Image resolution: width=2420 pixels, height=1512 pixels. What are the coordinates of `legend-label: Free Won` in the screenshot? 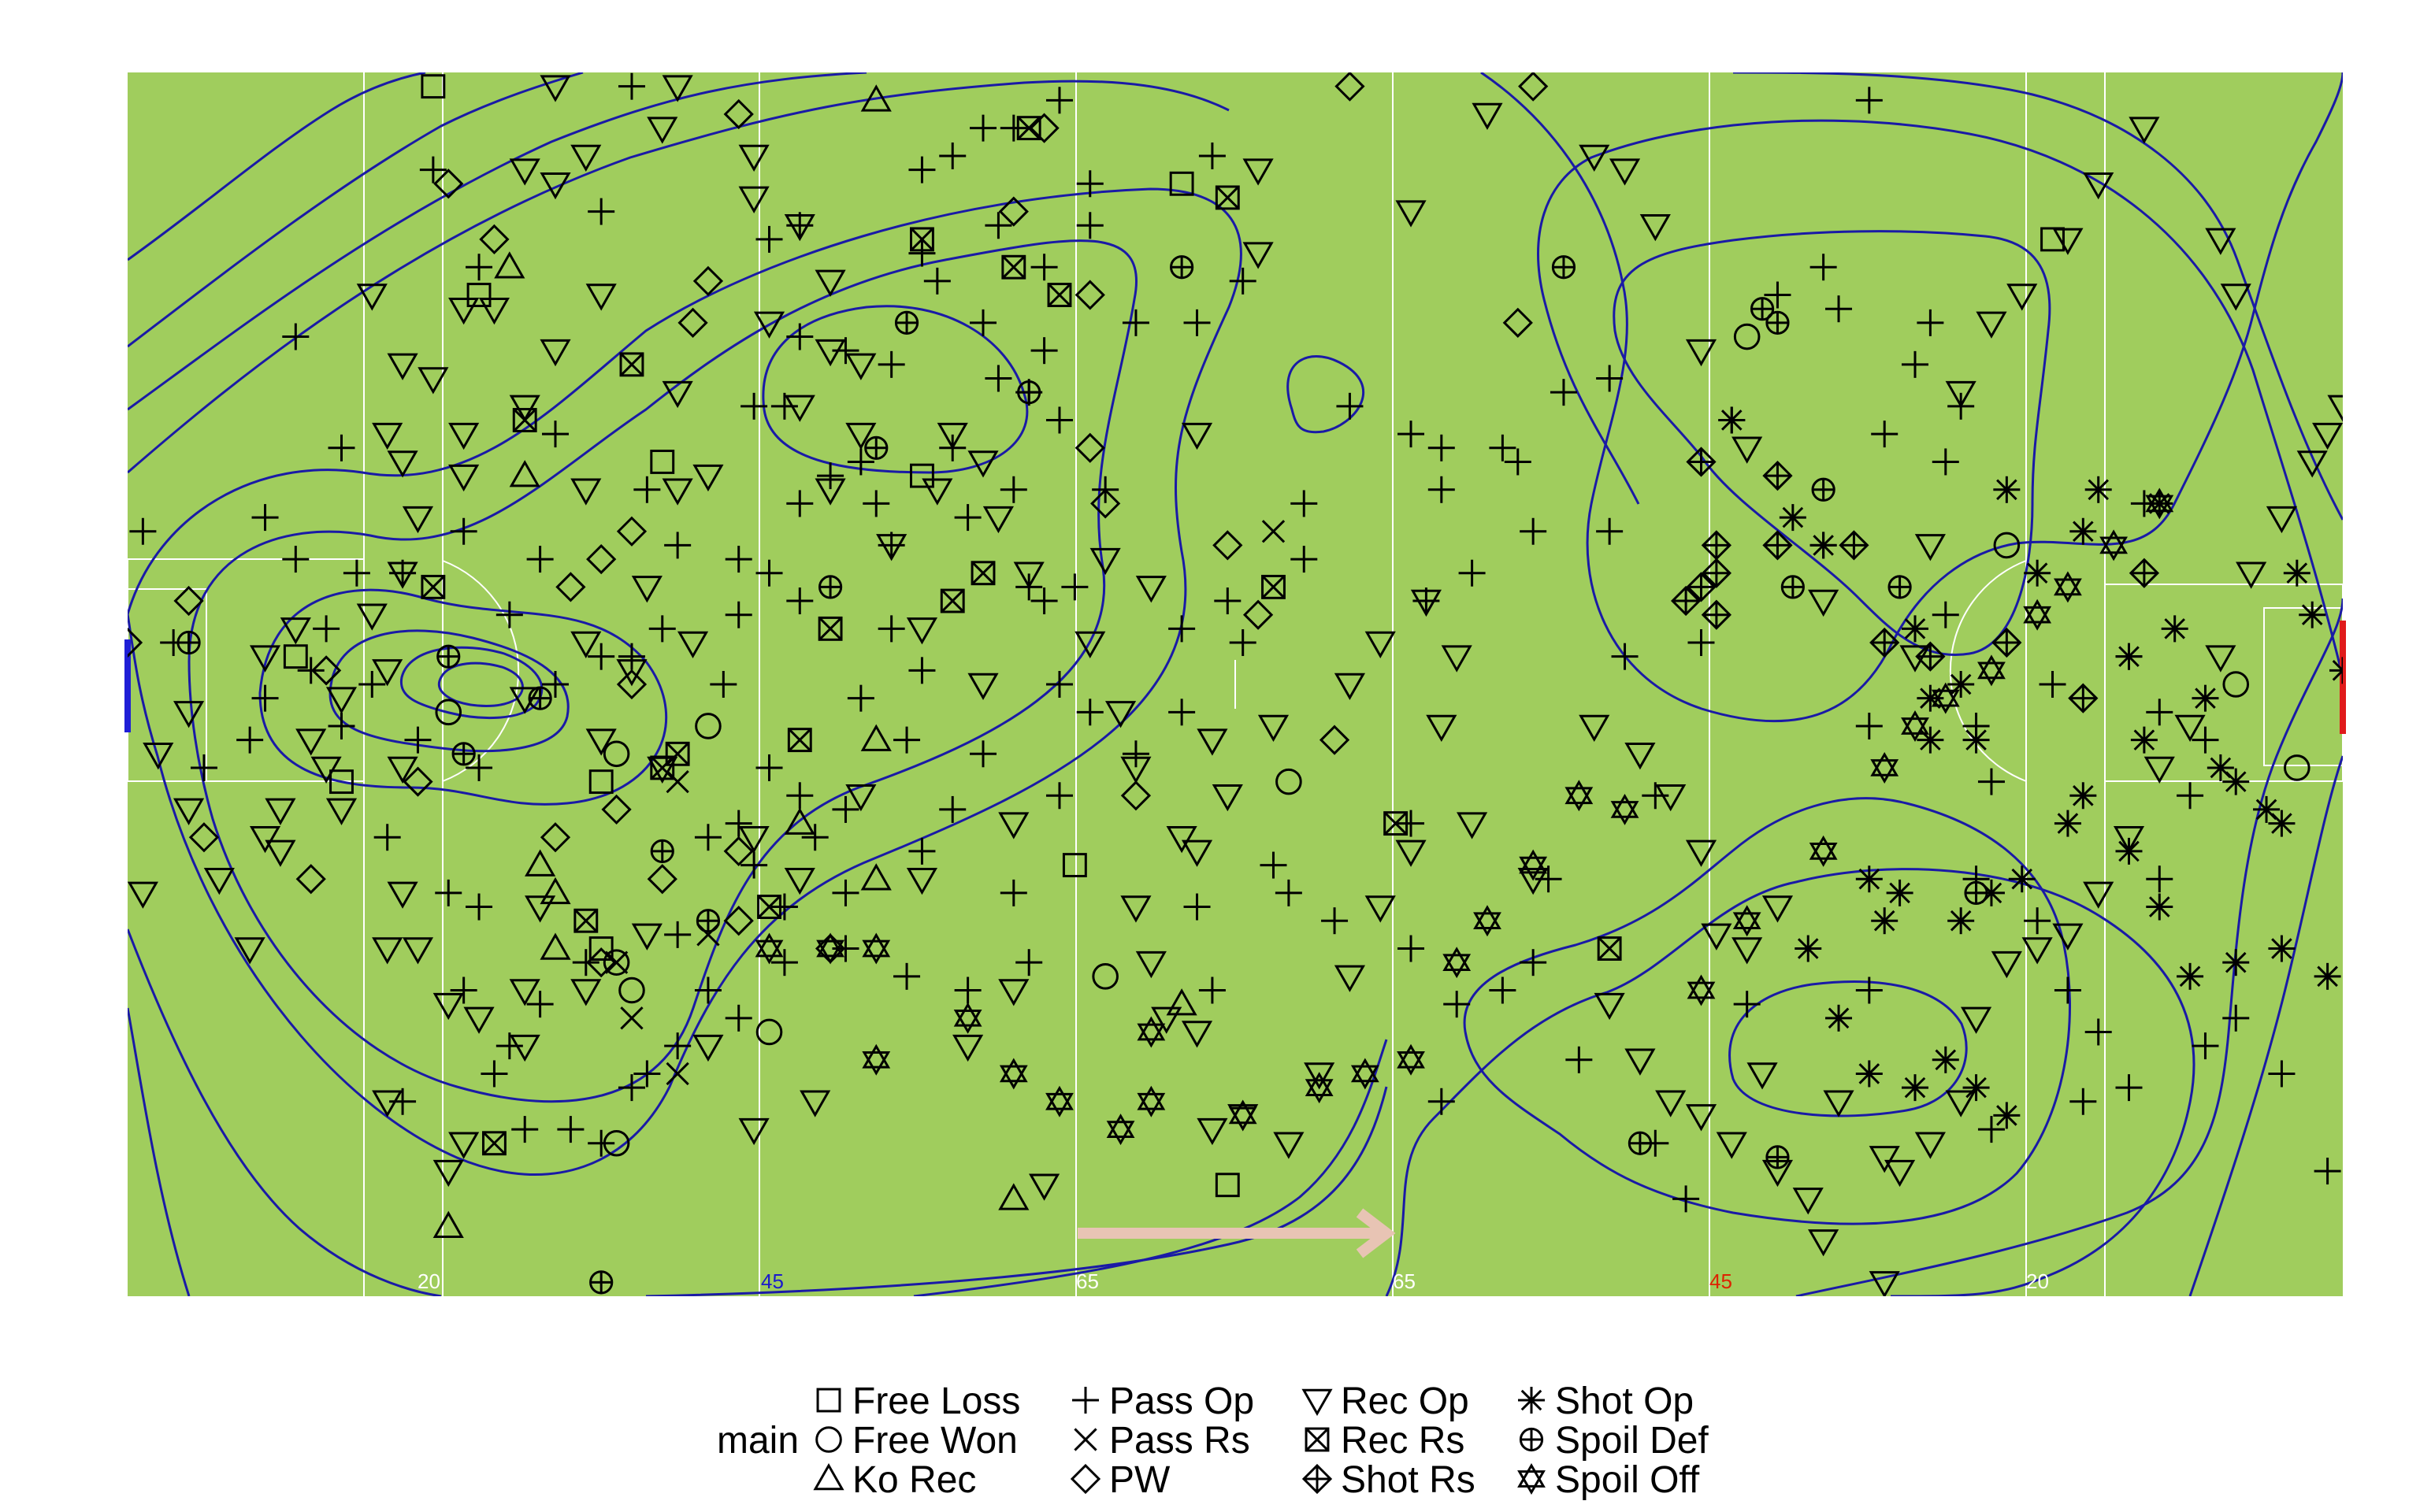 It's located at (935, 1441).